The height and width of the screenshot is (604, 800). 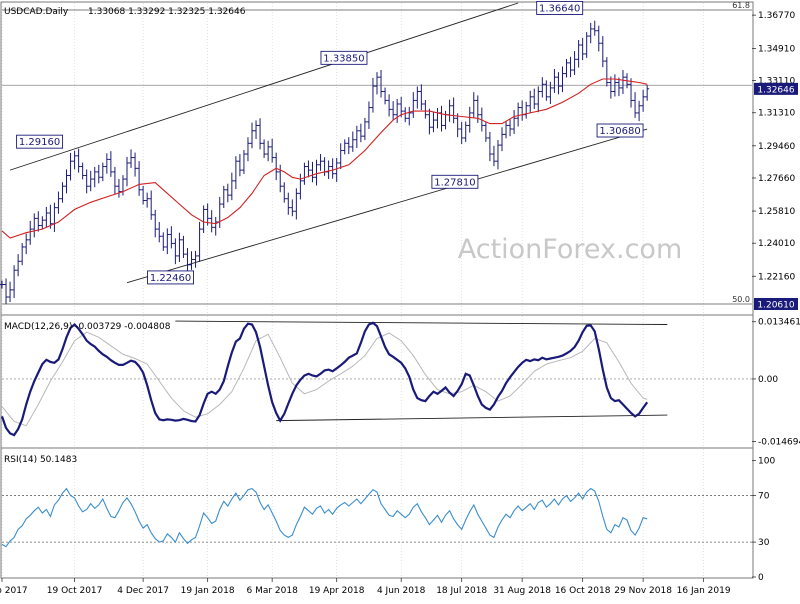 I want to click on macd-y-tick-label: 0.00, so click(x=768, y=380).